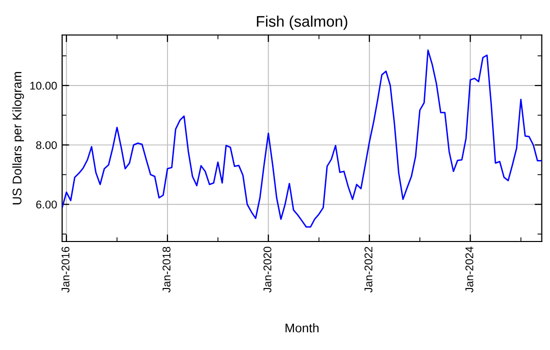 The width and height of the screenshot is (550, 350). What do you see at coordinates (18, 138) in the screenshot?
I see `y-axis-title: US Dollars per Kilogram` at bounding box center [18, 138].